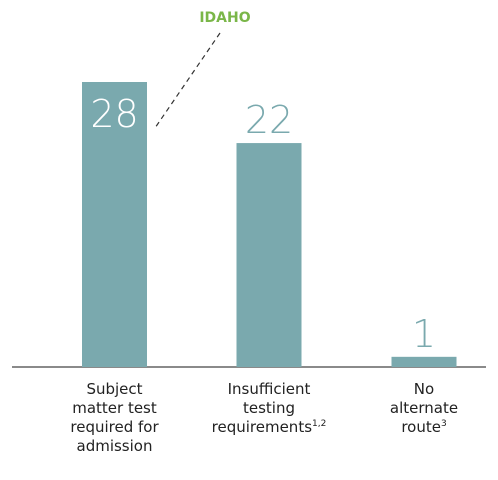  Describe the element at coordinates (114, 389) in the screenshot. I see `x-tick-line: Subject` at that location.